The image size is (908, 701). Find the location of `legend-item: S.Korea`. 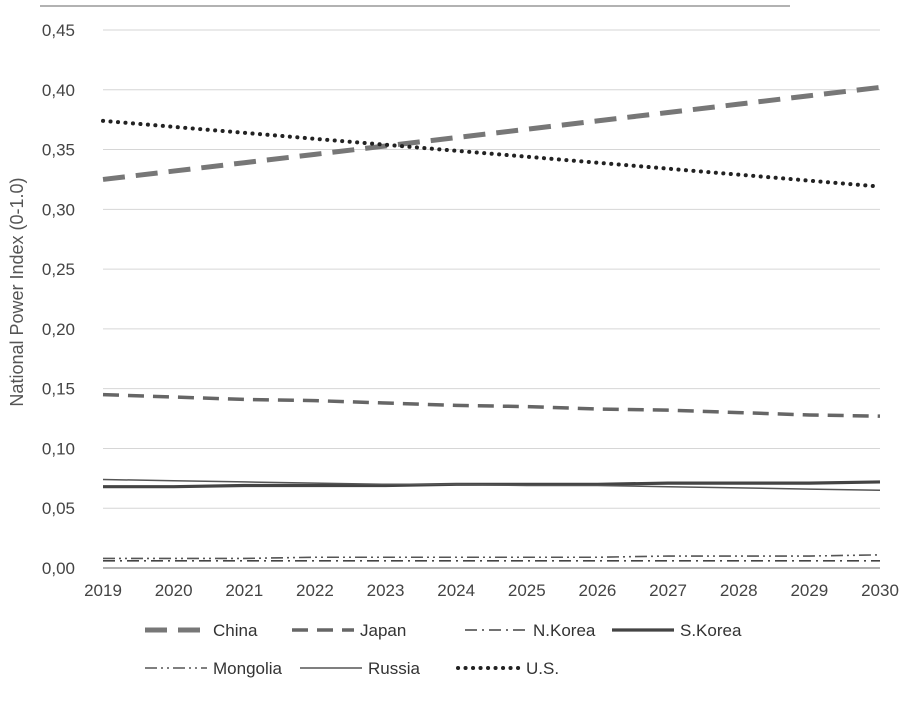

legend-item: S.Korea is located at coordinates (677, 630).